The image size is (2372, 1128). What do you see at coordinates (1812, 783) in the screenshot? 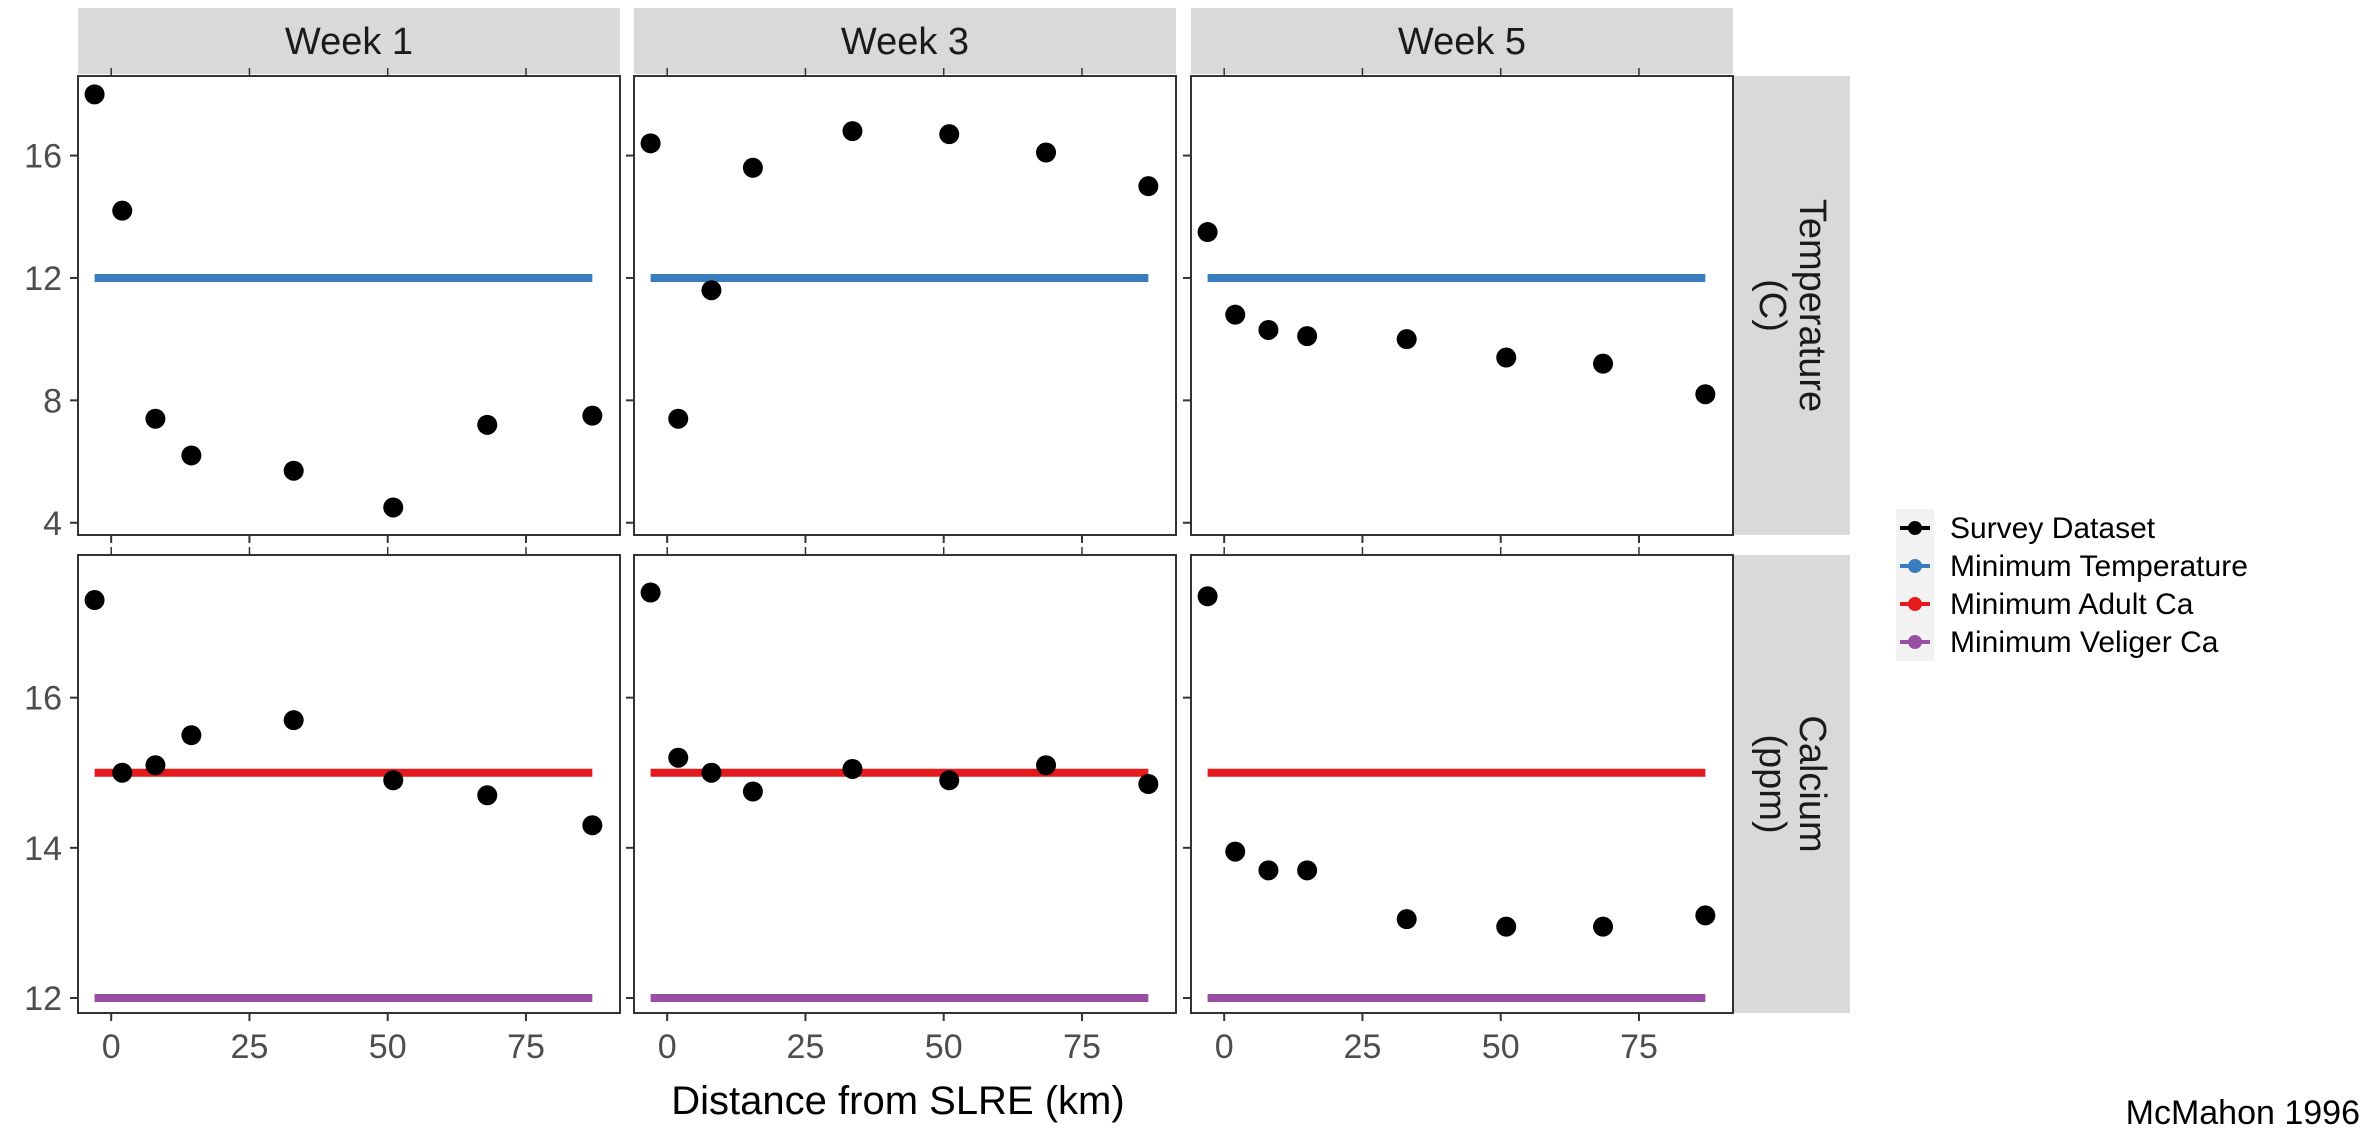
I see `row-strip-label-line: Calcium` at bounding box center [1812, 783].